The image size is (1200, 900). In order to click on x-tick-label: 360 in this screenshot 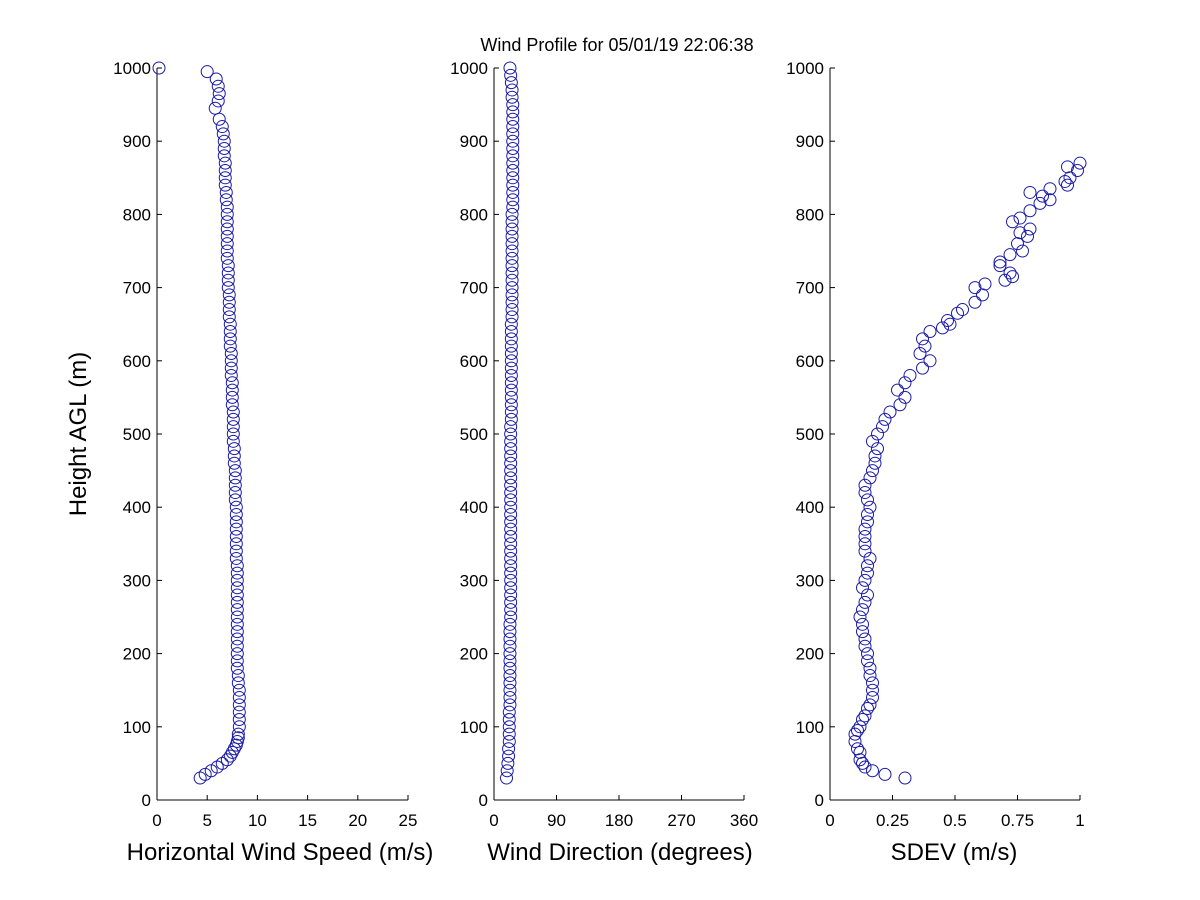, I will do `click(744, 820)`.